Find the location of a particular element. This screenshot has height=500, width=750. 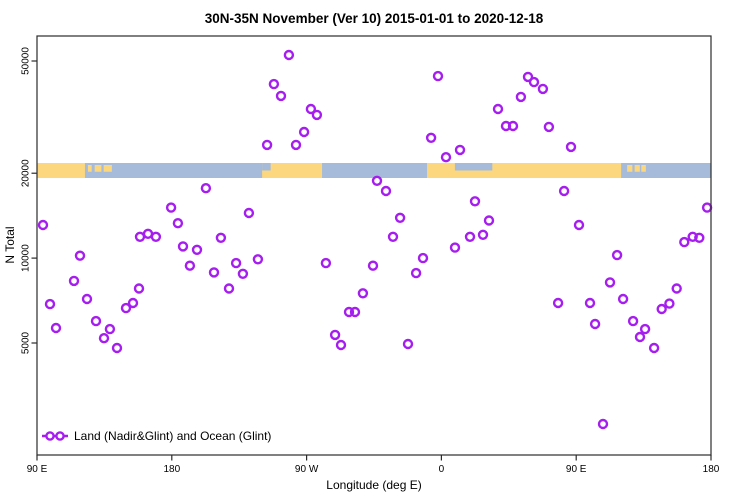

y-tick-label: 10000 is located at coordinates (26, 258).